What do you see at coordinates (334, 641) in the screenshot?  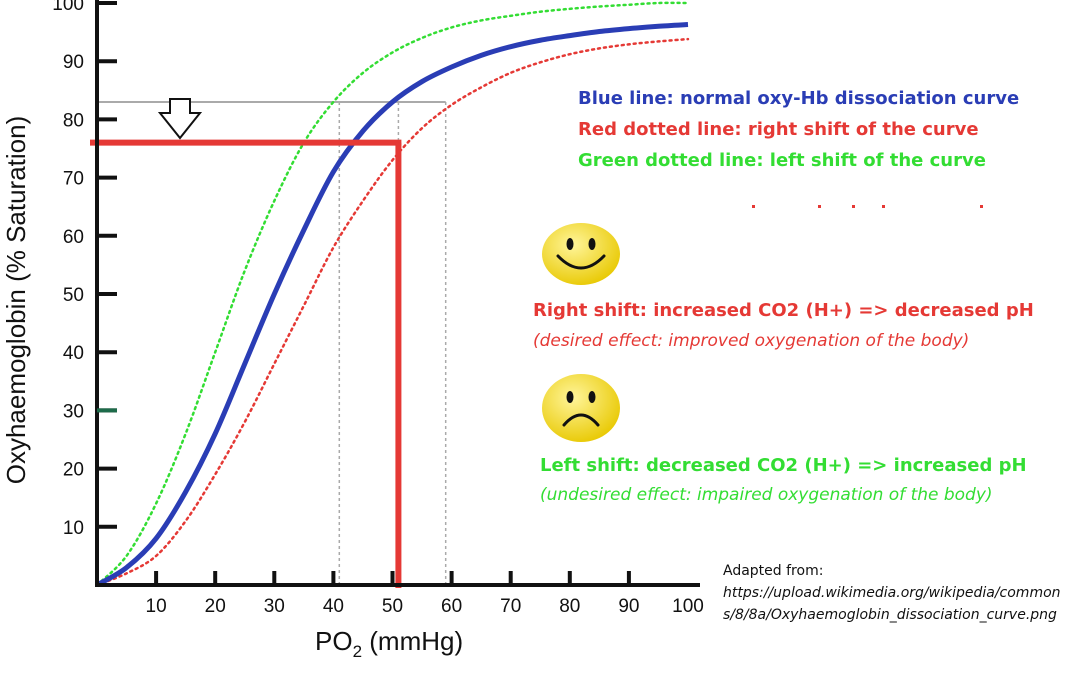 I see `x-axis-title-main: PO` at bounding box center [334, 641].